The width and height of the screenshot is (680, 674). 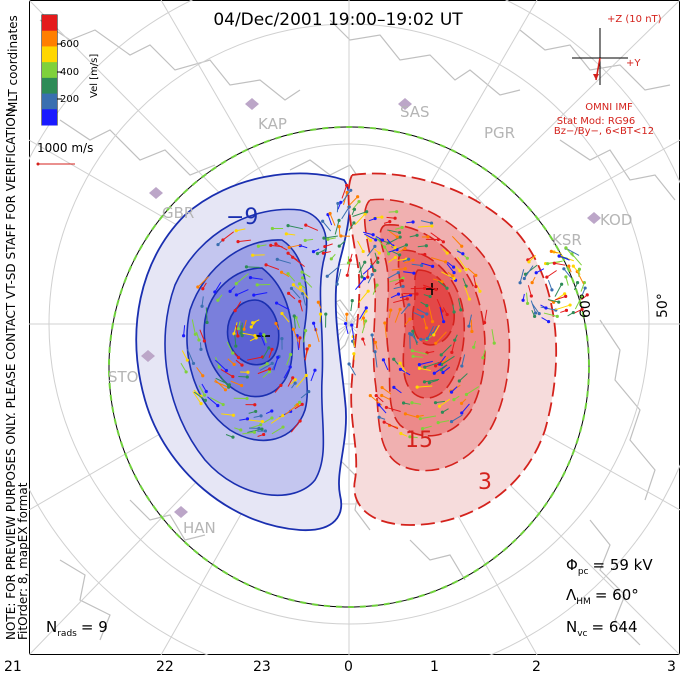 I want to click on svg-text: GBR, so click(x=178, y=213).